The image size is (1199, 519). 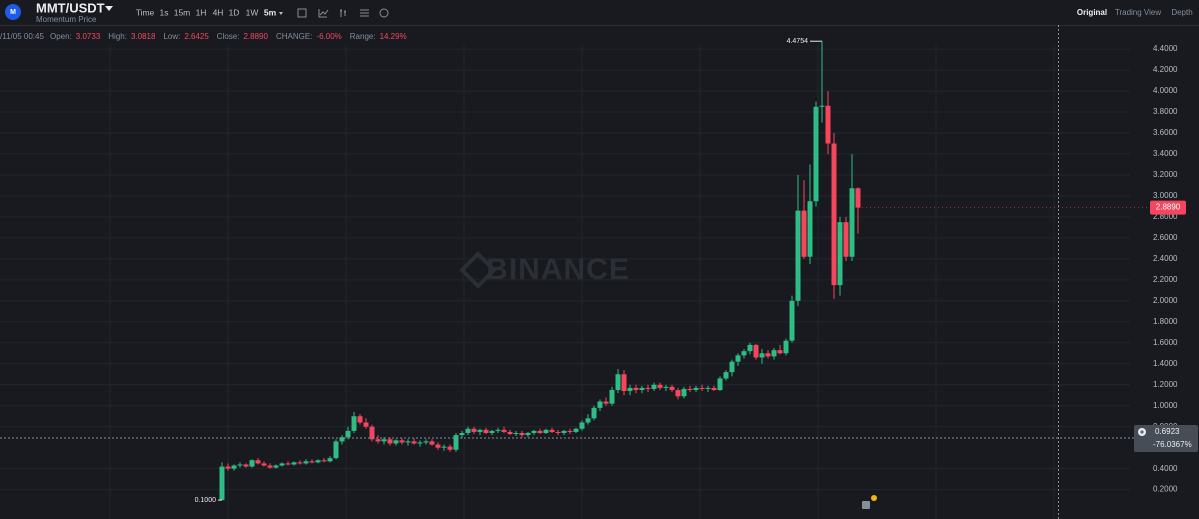 What do you see at coordinates (294, 36) in the screenshot?
I see `info-label: CHANGE:` at bounding box center [294, 36].